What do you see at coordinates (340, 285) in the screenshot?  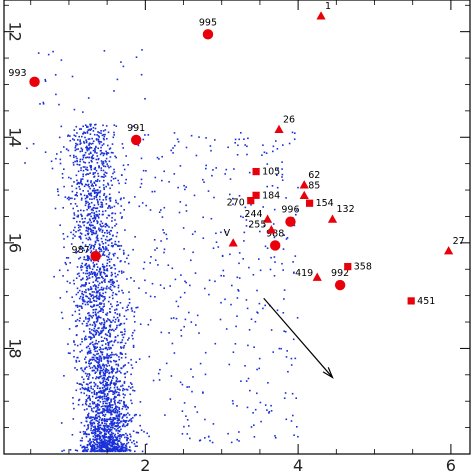 I see `circle-marker` at bounding box center [340, 285].